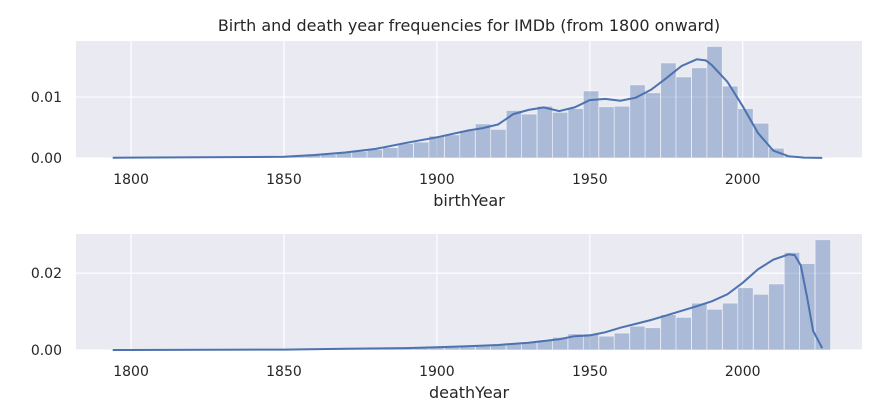 Image resolution: width=881 pixels, height=420 pixels. I want to click on y-tick-label: 0.02, so click(46, 274).